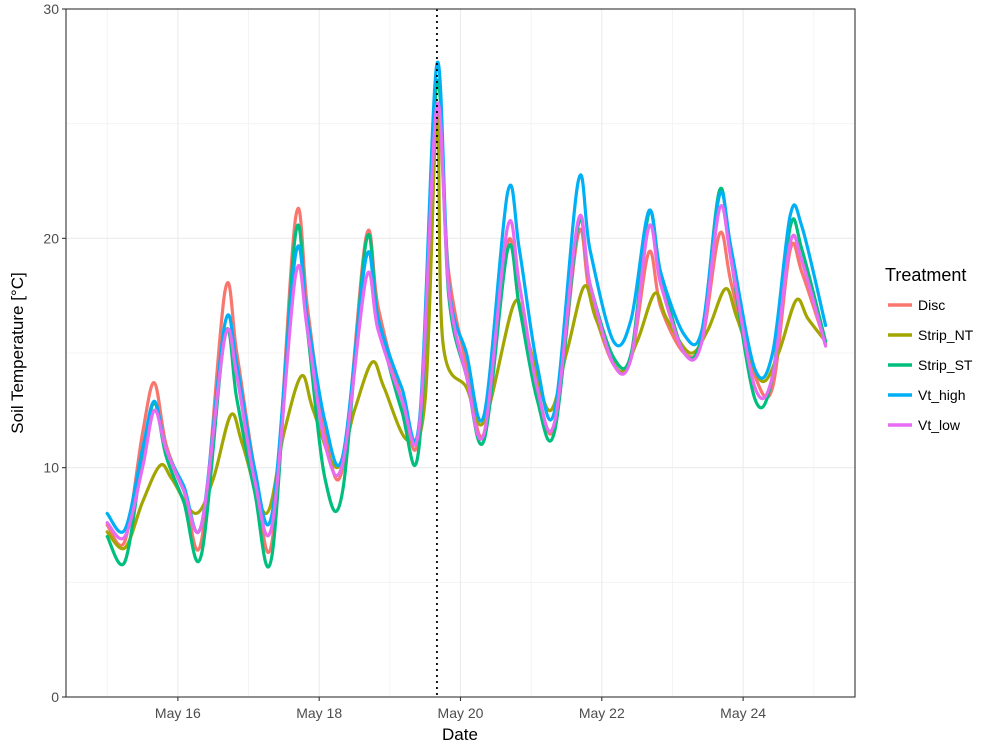 The height and width of the screenshot is (755, 1000). What do you see at coordinates (460, 734) in the screenshot?
I see `x-axis-title: Date` at bounding box center [460, 734].